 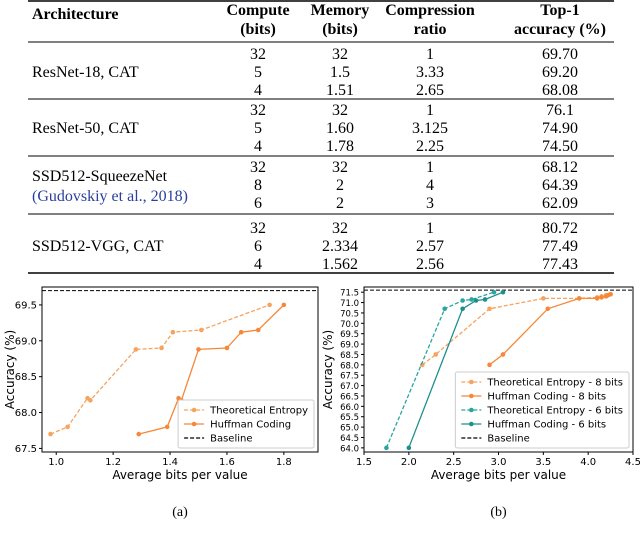 I want to click on row-label: (Gudovskiy et al., 2018), so click(x=110, y=196).